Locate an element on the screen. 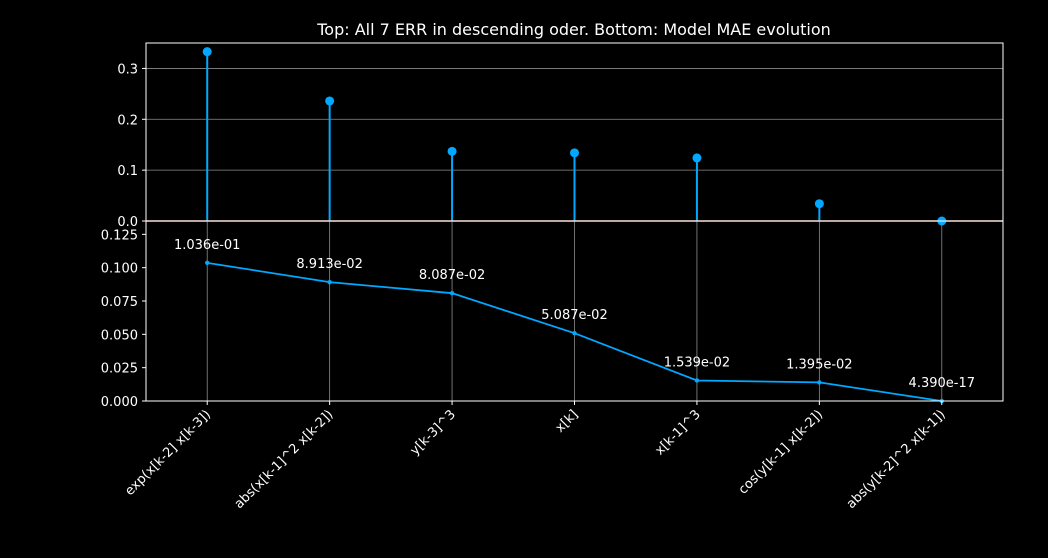 The width and height of the screenshot is (1048, 558). top-y-tick-label: 0.0 is located at coordinates (127, 222).